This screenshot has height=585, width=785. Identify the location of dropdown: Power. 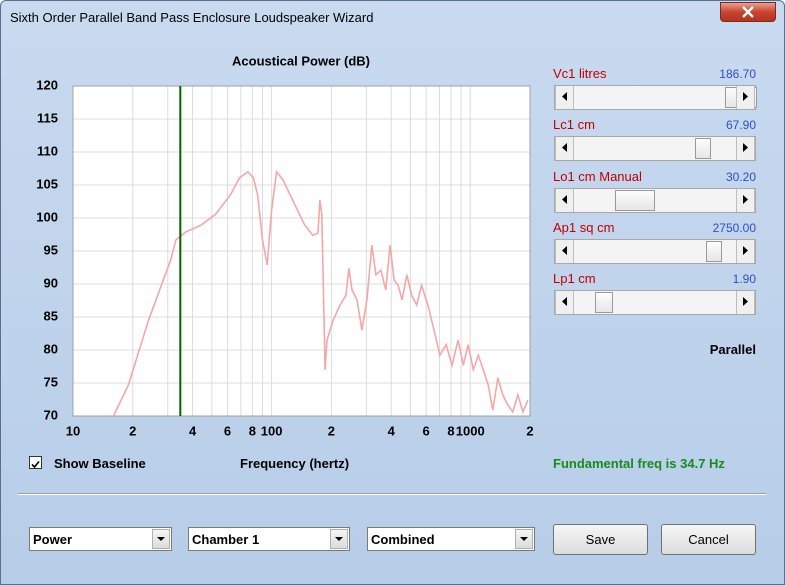
(100, 539).